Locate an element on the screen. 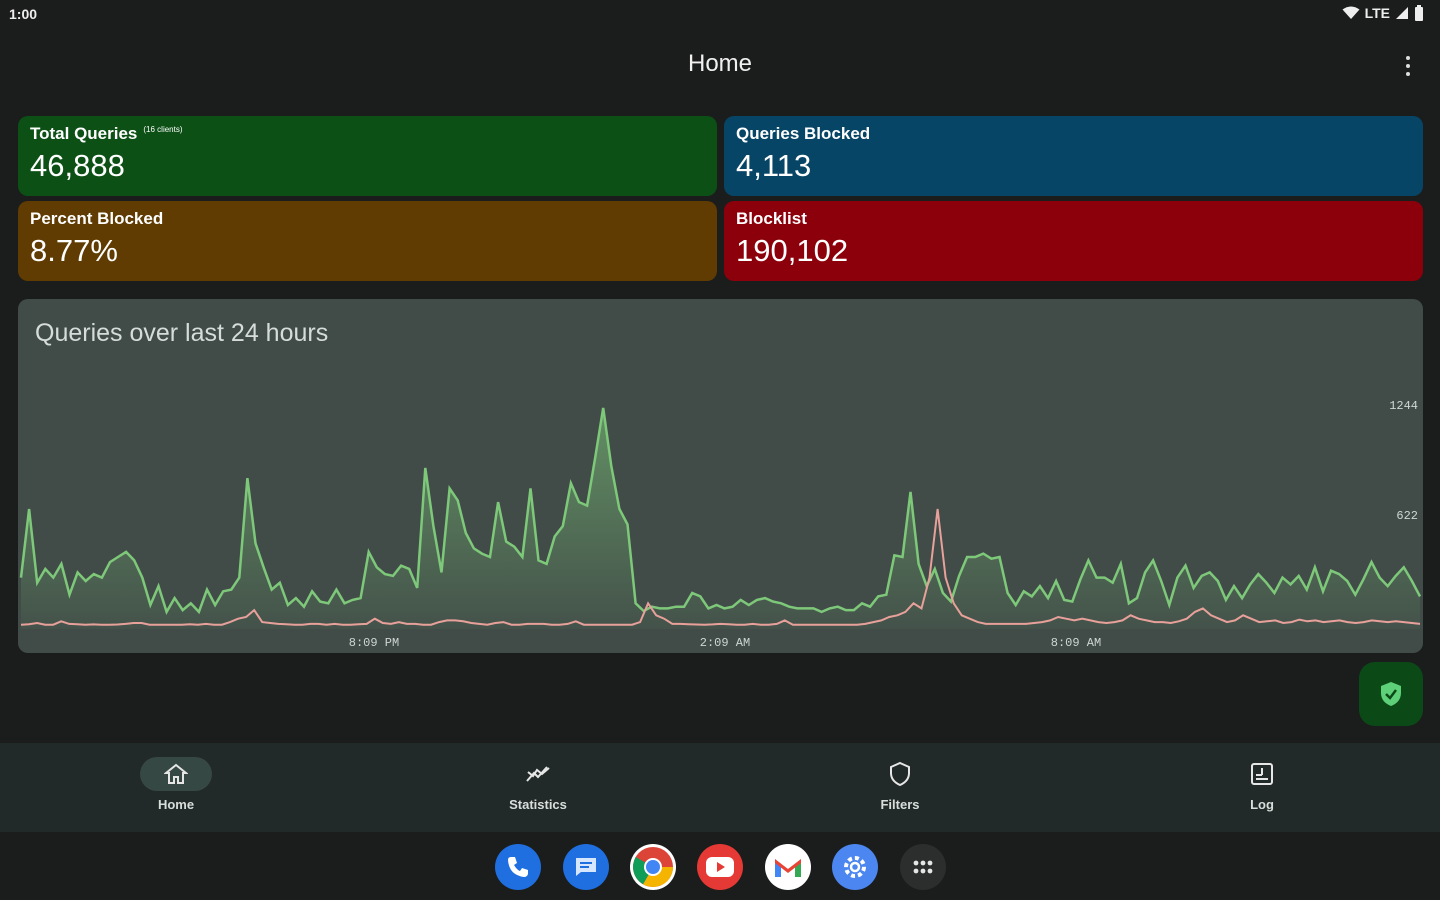 Image resolution: width=1440 pixels, height=900 pixels. dock-app-drawer is located at coordinates (923, 867).